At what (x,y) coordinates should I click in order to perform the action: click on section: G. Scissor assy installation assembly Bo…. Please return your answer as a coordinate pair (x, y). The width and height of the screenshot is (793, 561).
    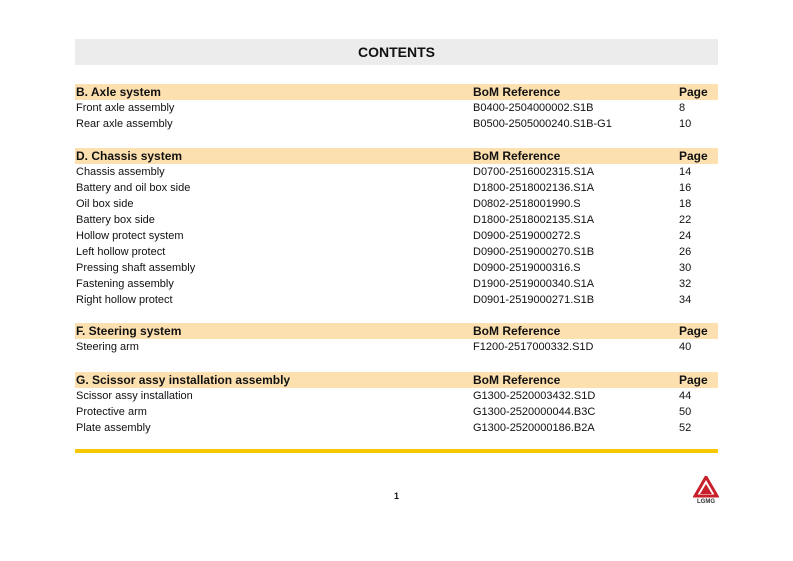
    Looking at the image, I should click on (396, 404).